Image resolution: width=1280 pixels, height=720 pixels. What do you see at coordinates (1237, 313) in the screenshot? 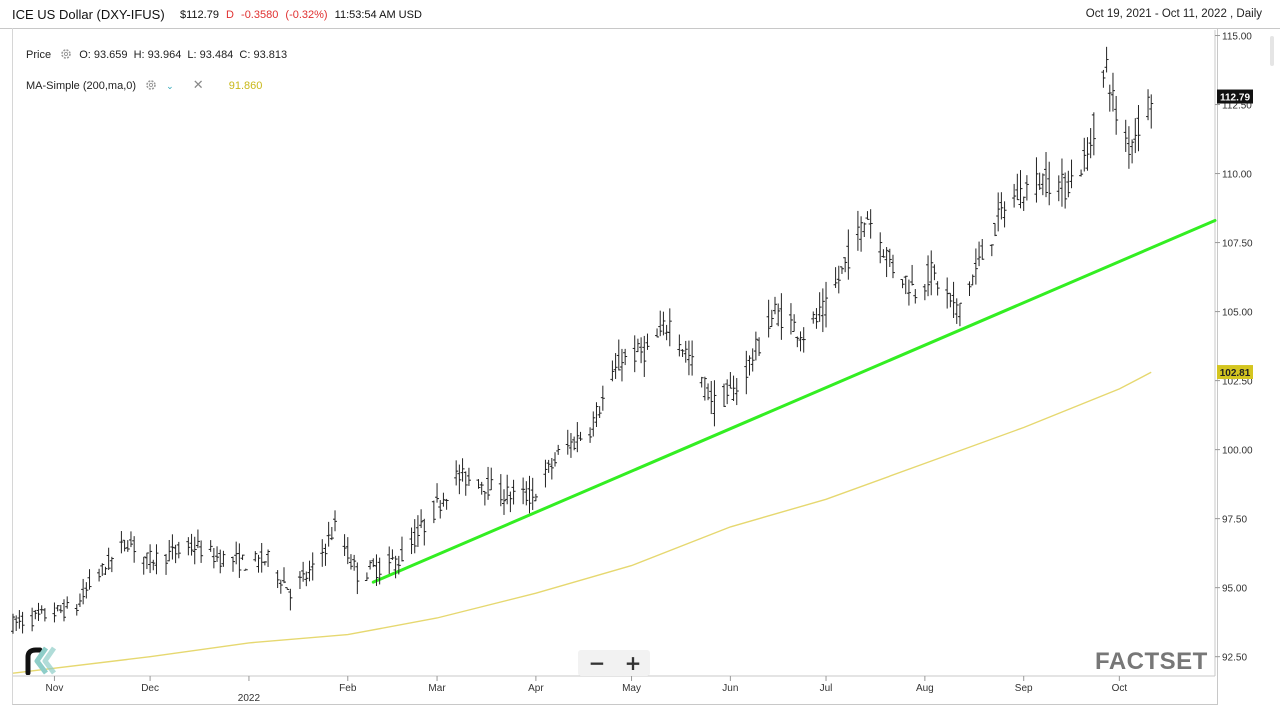
I see `y-tick-label: 105.00` at bounding box center [1237, 313].